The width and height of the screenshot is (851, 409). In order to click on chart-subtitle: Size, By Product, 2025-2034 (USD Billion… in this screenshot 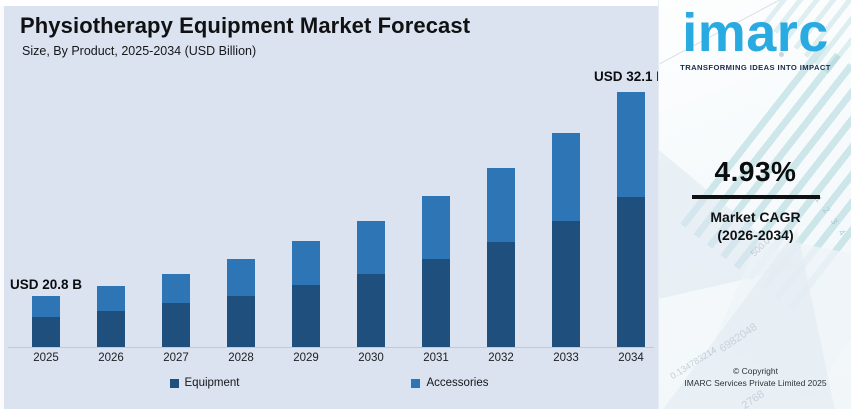, I will do `click(139, 51)`.